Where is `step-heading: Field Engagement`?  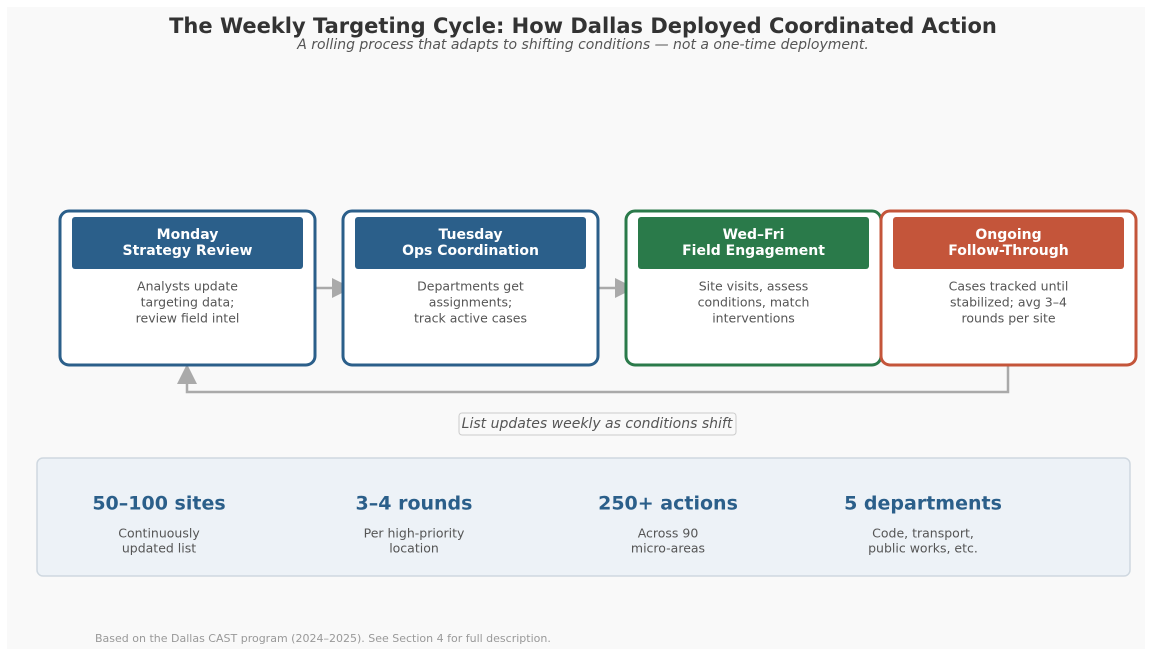 step-heading: Field Engagement is located at coordinates (753, 251).